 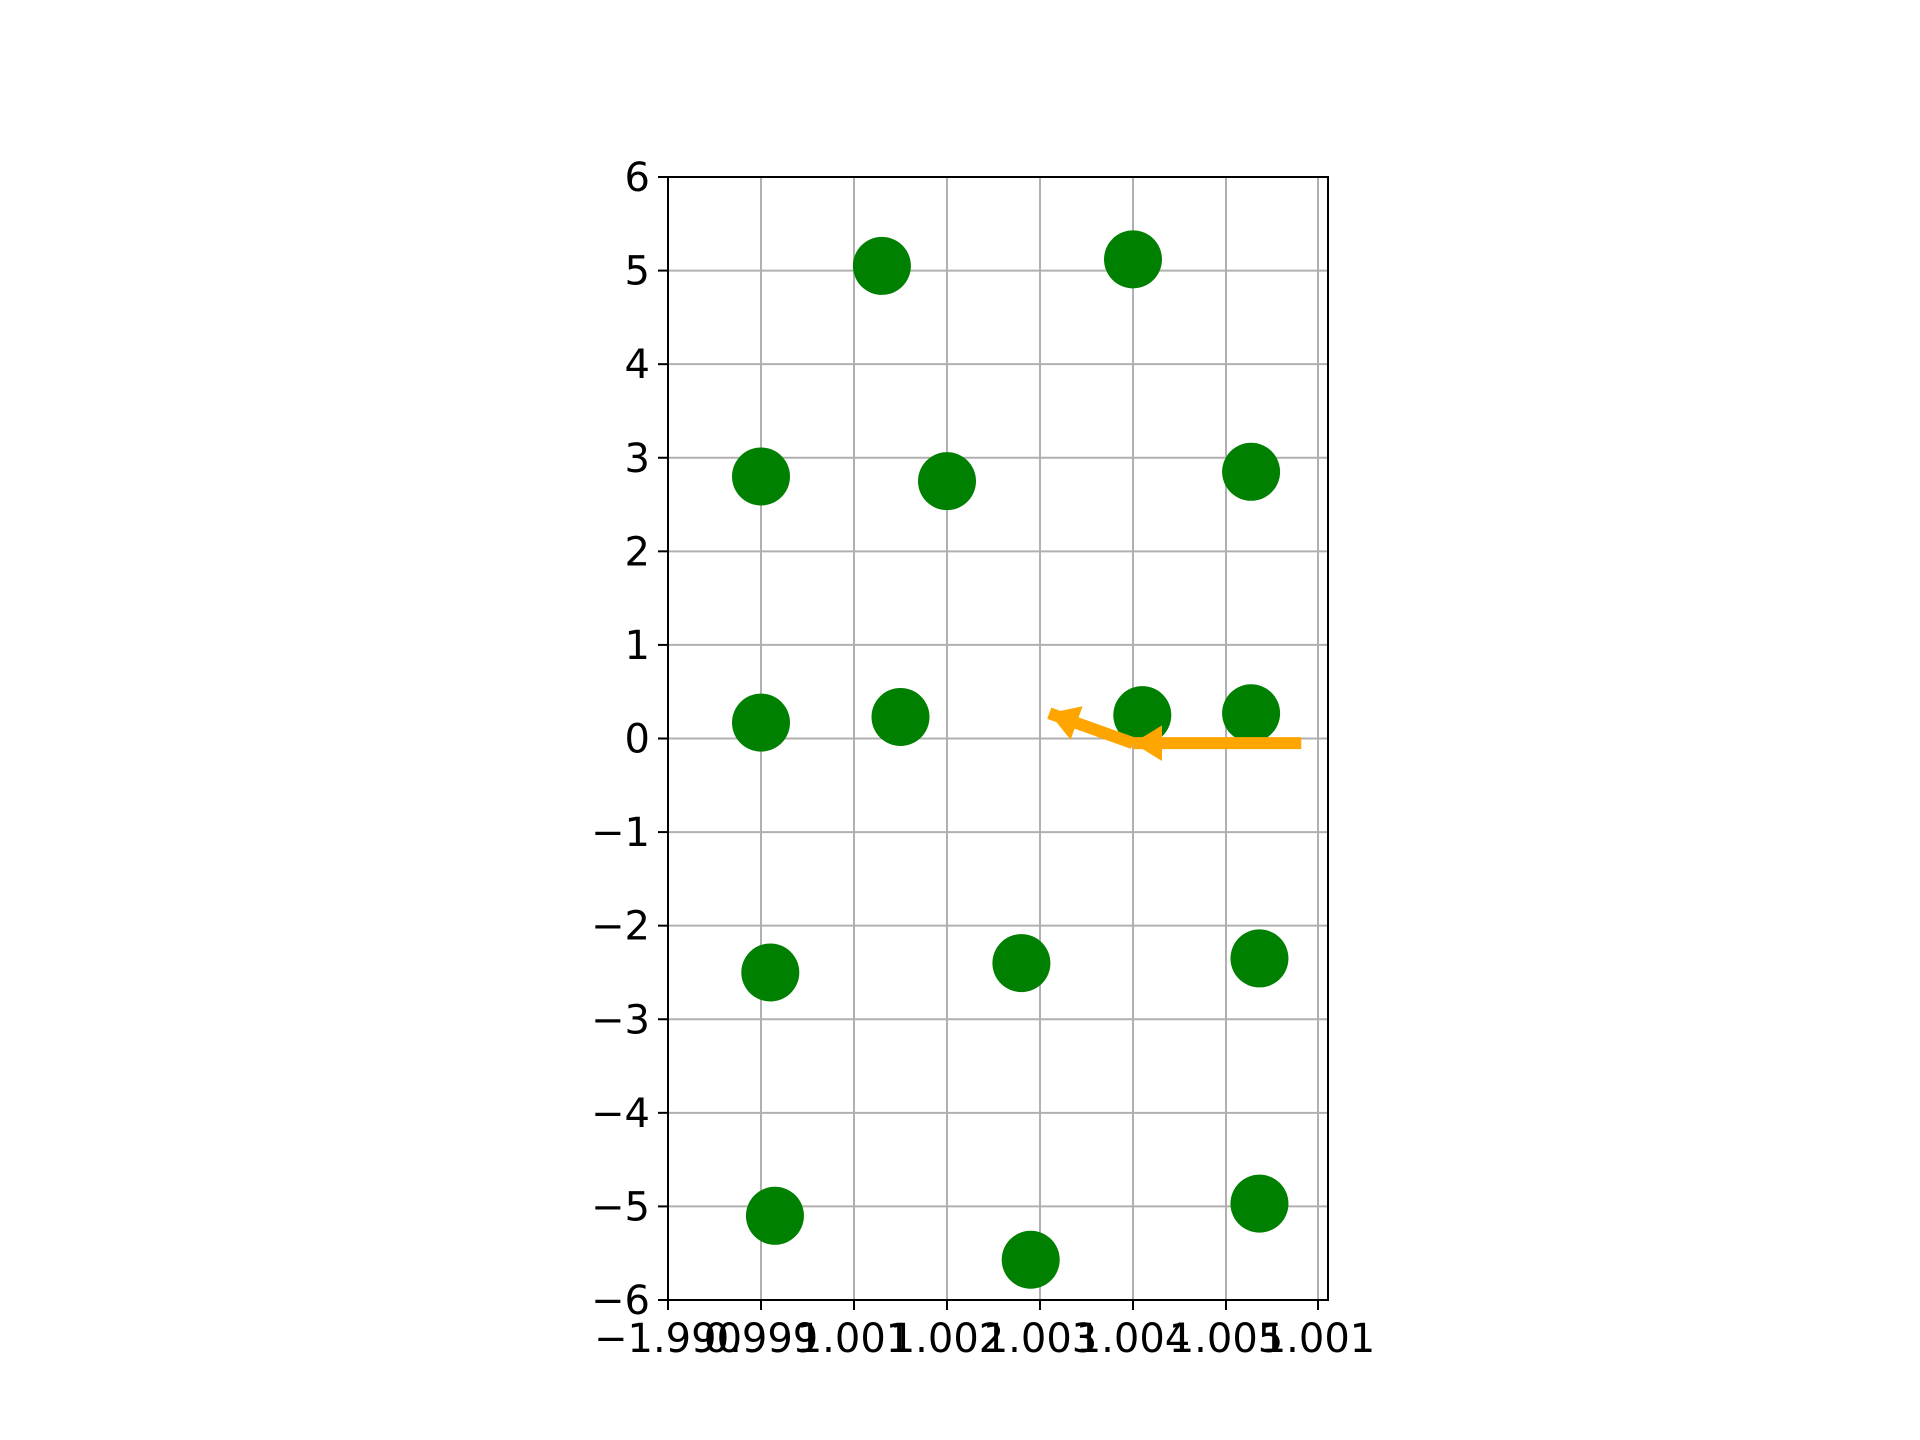 What do you see at coordinates (637, 365) in the screenshot?
I see `y-tick-label: 4` at bounding box center [637, 365].